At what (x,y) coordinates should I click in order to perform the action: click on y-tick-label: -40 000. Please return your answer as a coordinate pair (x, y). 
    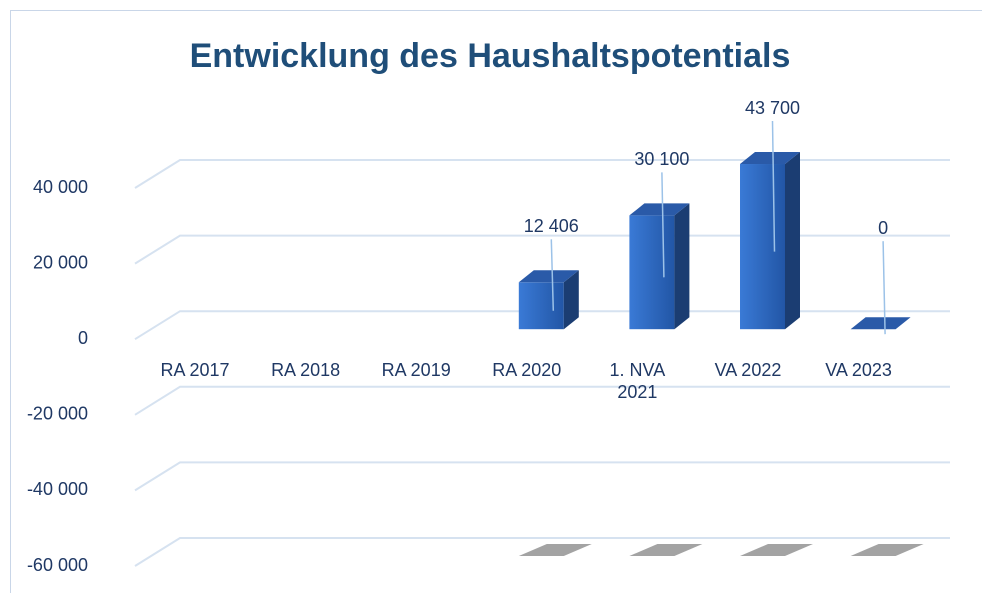
    Looking at the image, I should click on (57, 489).